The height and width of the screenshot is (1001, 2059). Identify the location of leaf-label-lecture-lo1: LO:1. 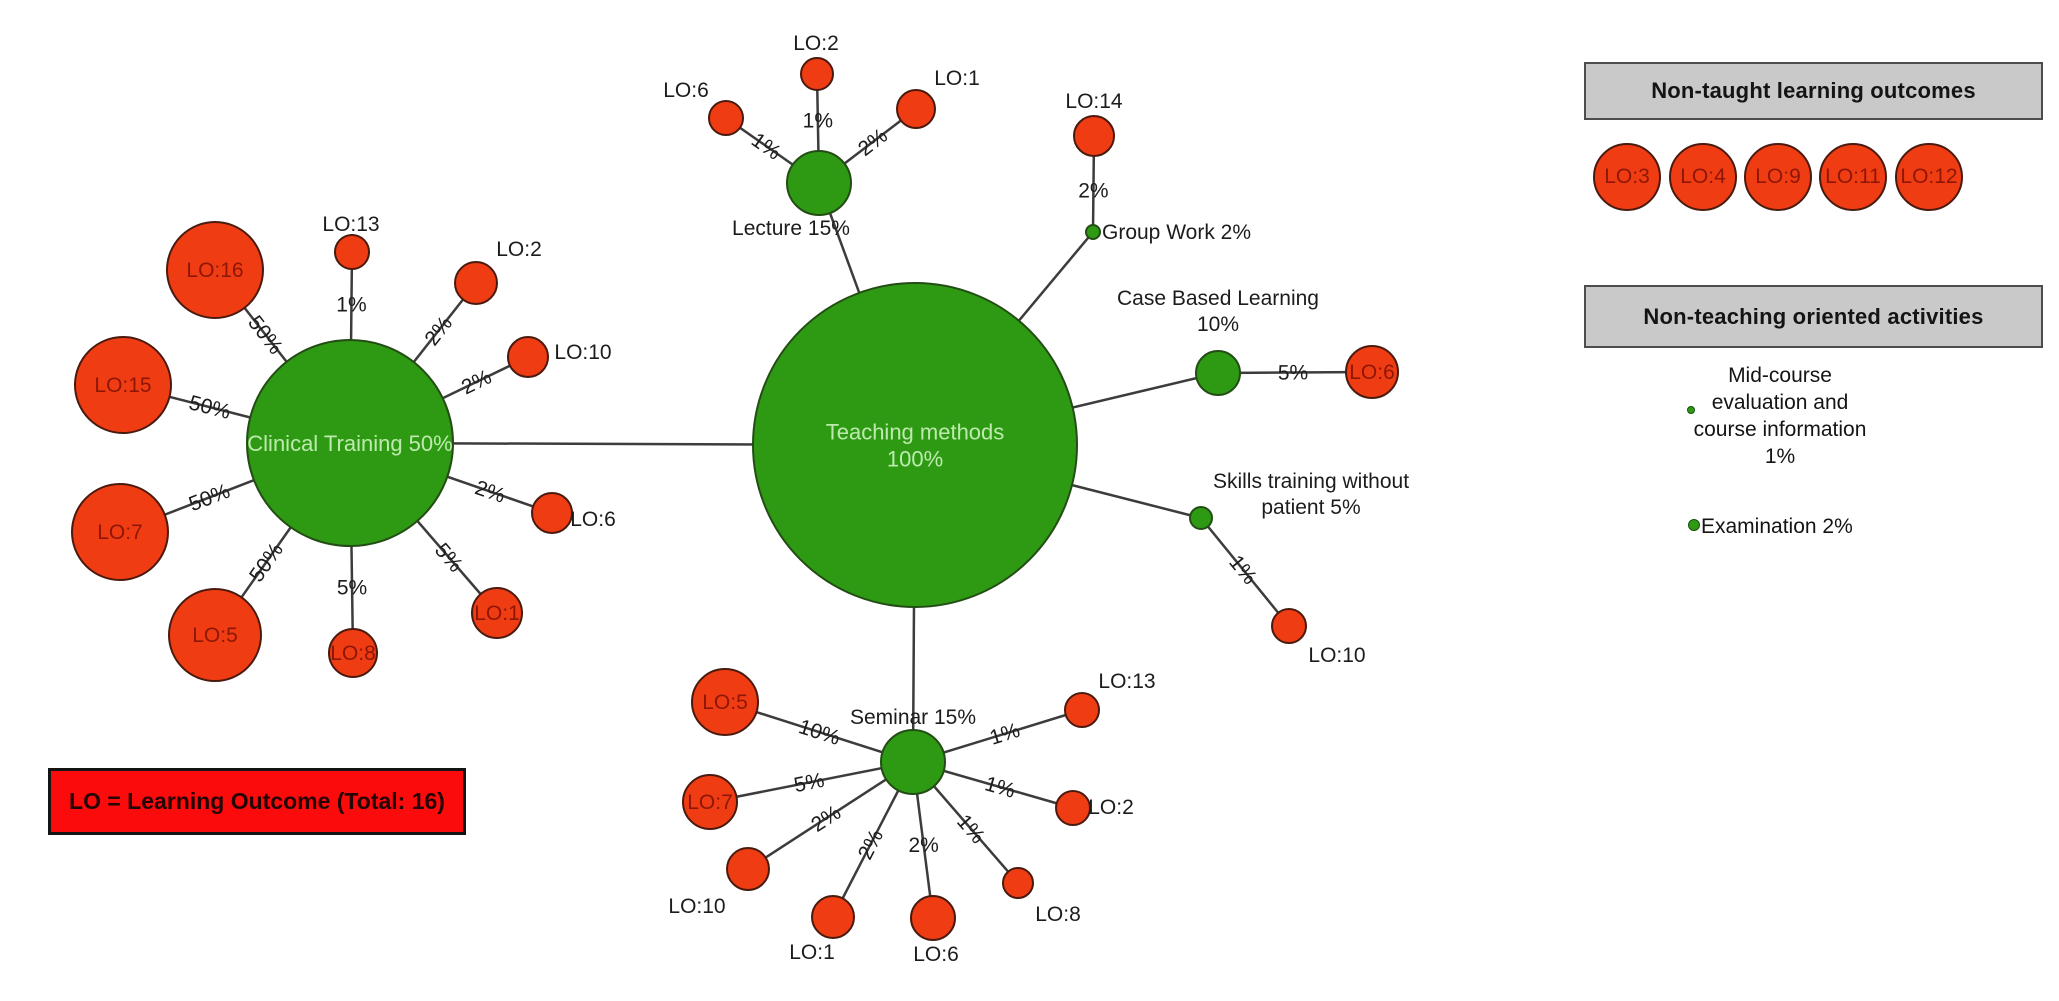
(957, 78).